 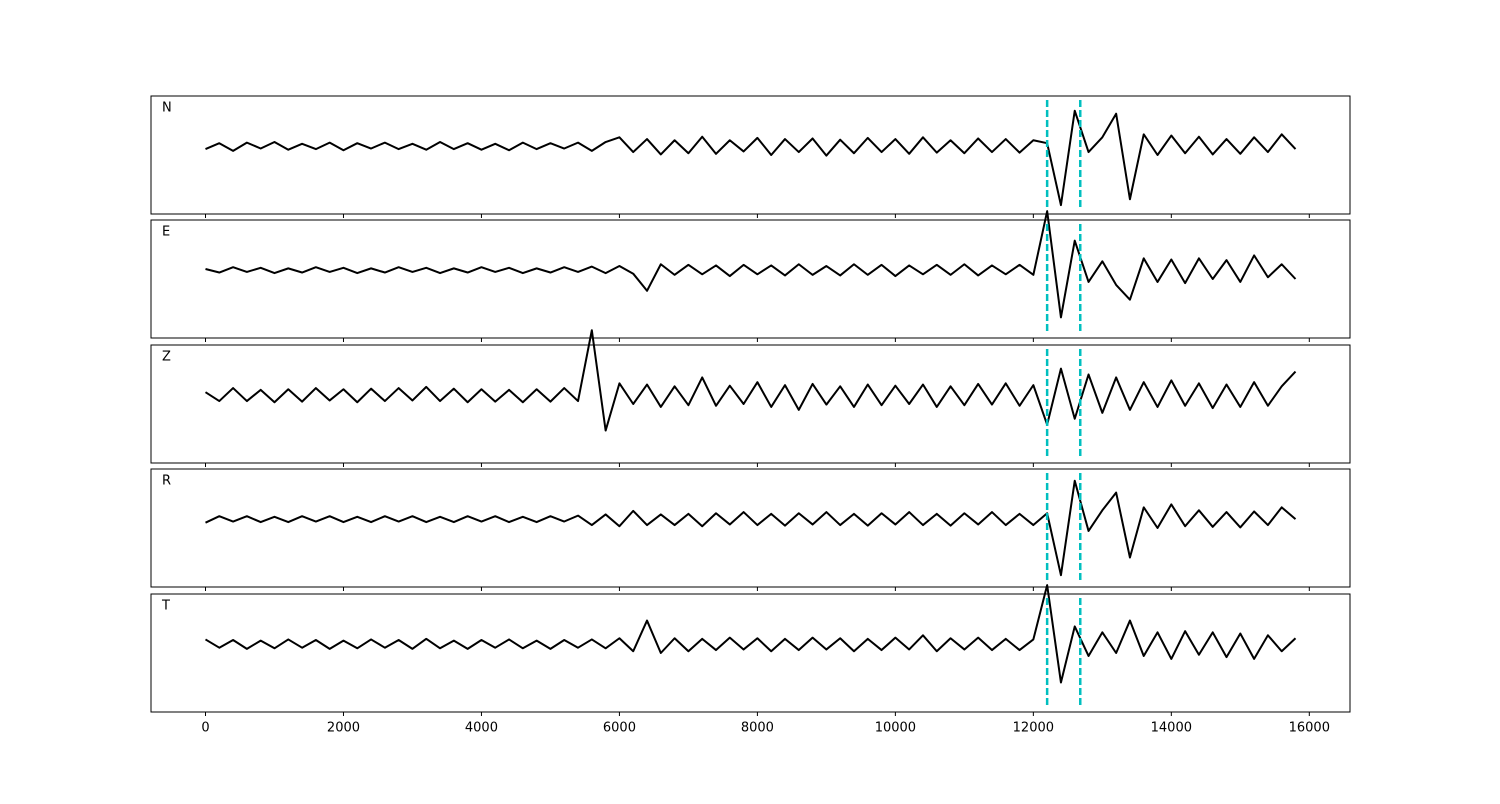 What do you see at coordinates (757, 728) in the screenshot?
I see `x-tick-label: 8000` at bounding box center [757, 728].